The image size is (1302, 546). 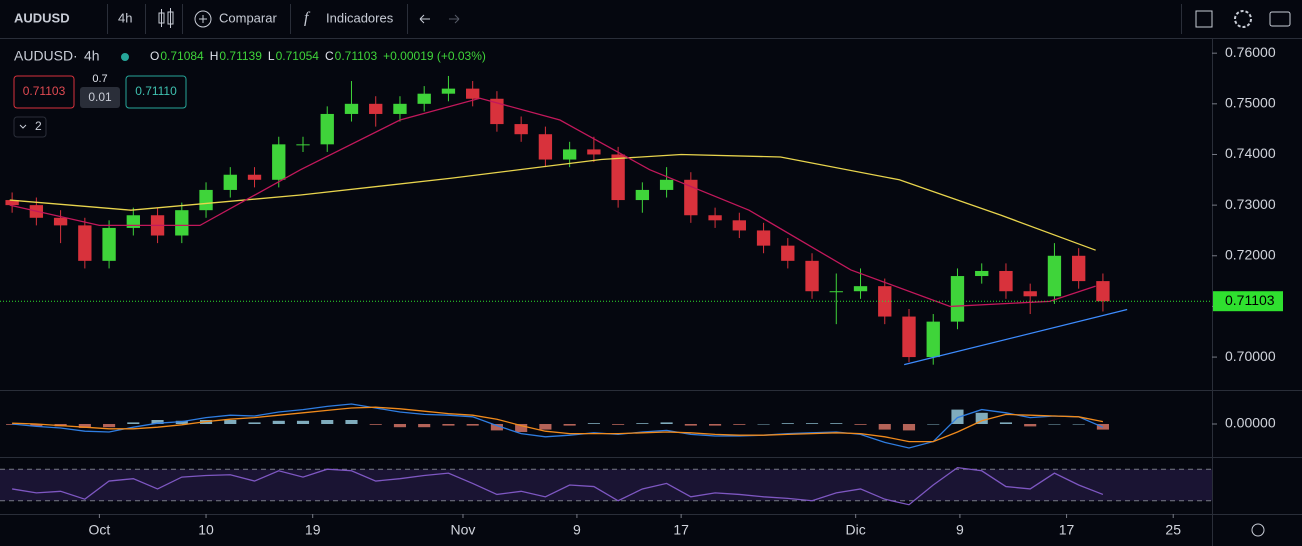 I want to click on legend-value: 0.71103, so click(x=356, y=56).